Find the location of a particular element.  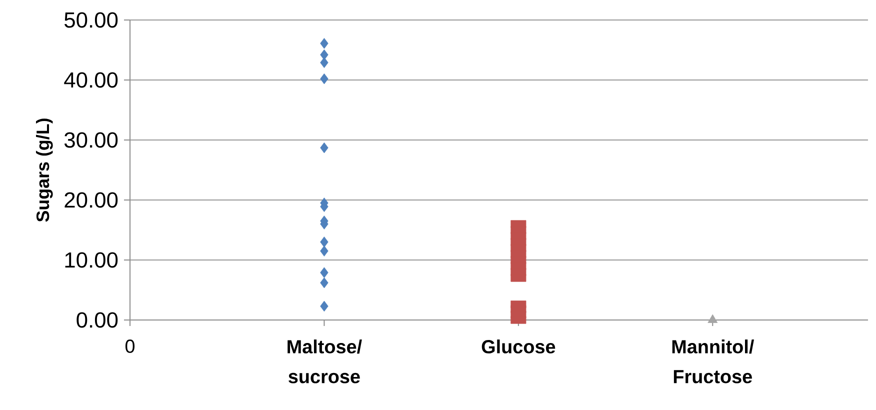

x-tick-label: Mannitol/ Fructose is located at coordinates (713, 362).